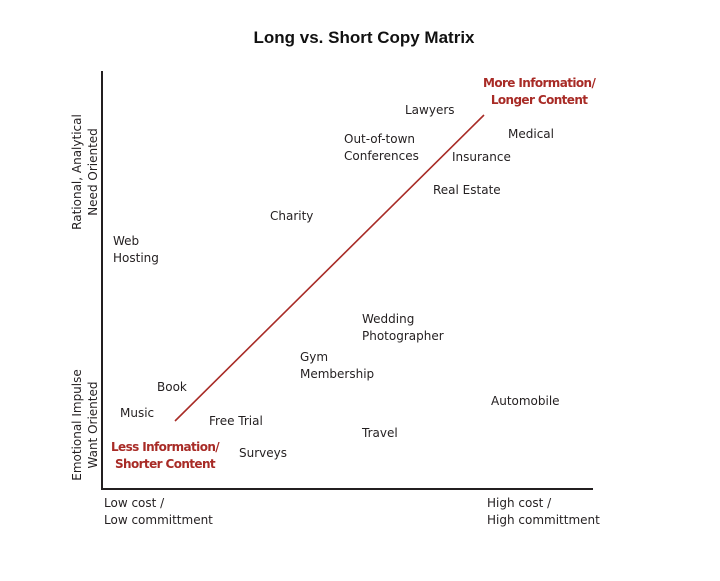 The width and height of the screenshot is (720, 581). I want to click on y-axis-top-label: Rational, Analytical Need Oriented, so click(86, 172).